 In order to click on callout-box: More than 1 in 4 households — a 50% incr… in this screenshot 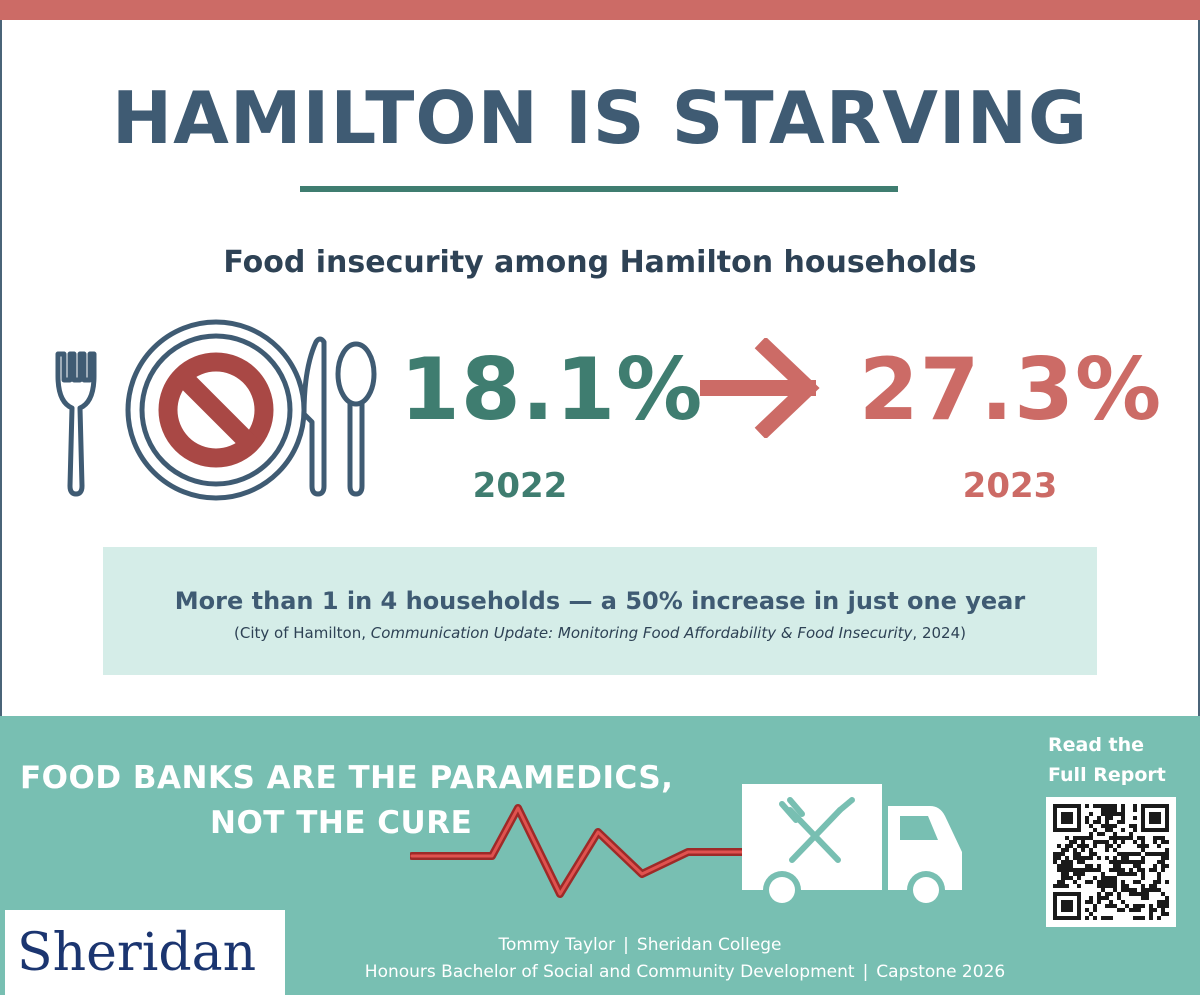, I will do `click(600, 611)`.